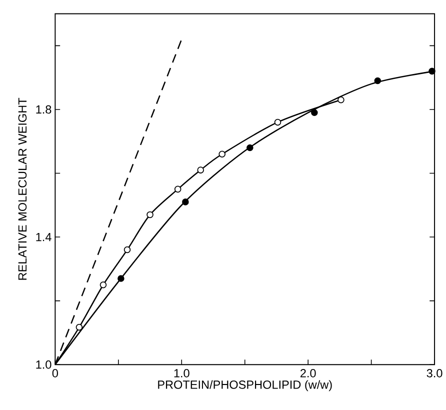  Describe the element at coordinates (308, 373) in the screenshot. I see `x-tick-label: 2.0` at that location.